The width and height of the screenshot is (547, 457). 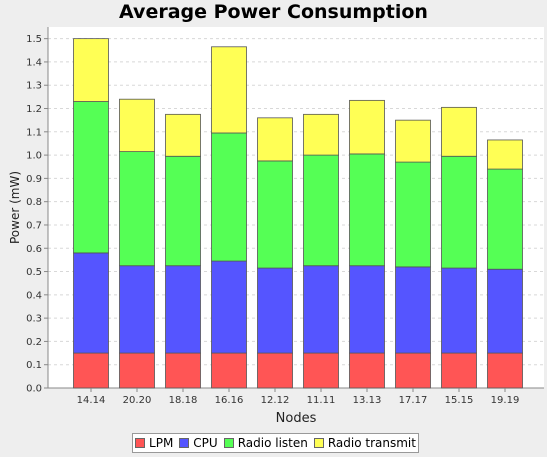 I want to click on legend-label: CPU, so click(x=205, y=443).